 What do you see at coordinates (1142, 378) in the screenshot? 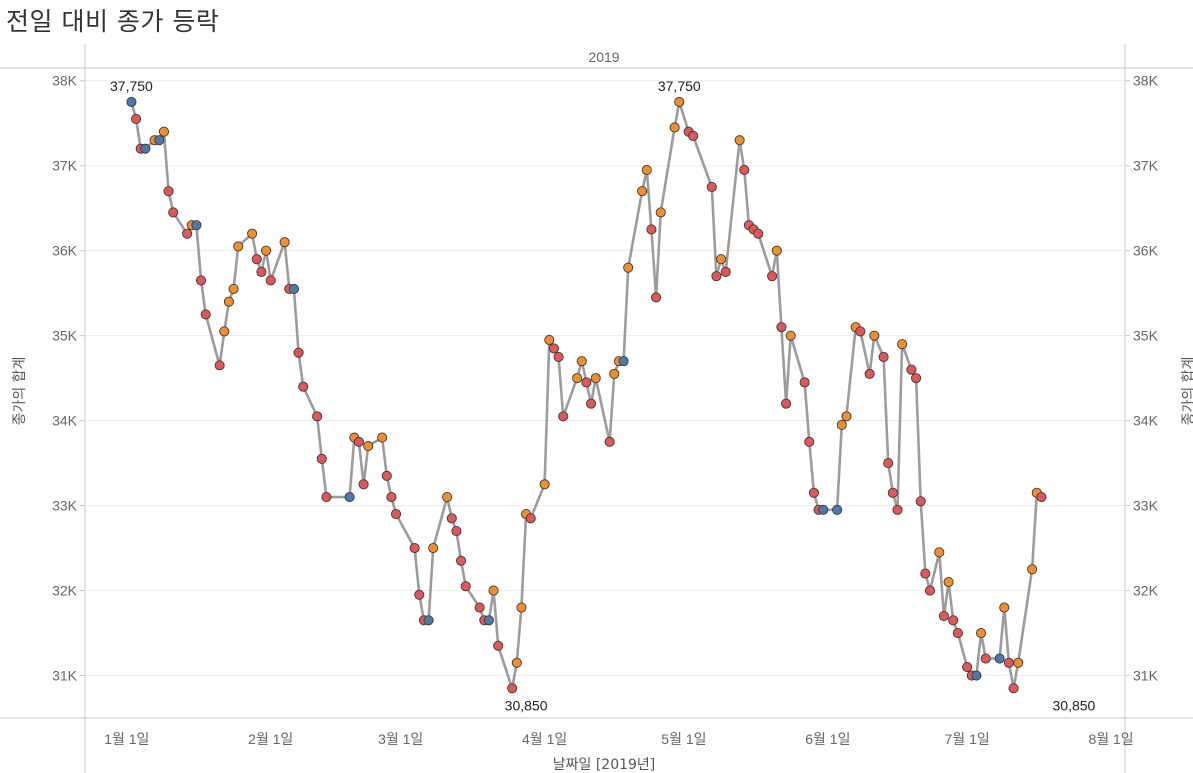
I see `y-axis-right: 31K 32K 33K 34K 35K 36K 37K 38K` at bounding box center [1142, 378].